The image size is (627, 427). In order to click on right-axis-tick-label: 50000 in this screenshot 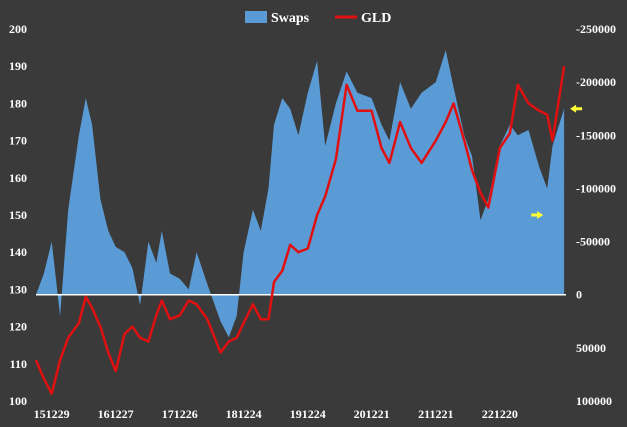, I will do `click(591, 348)`.